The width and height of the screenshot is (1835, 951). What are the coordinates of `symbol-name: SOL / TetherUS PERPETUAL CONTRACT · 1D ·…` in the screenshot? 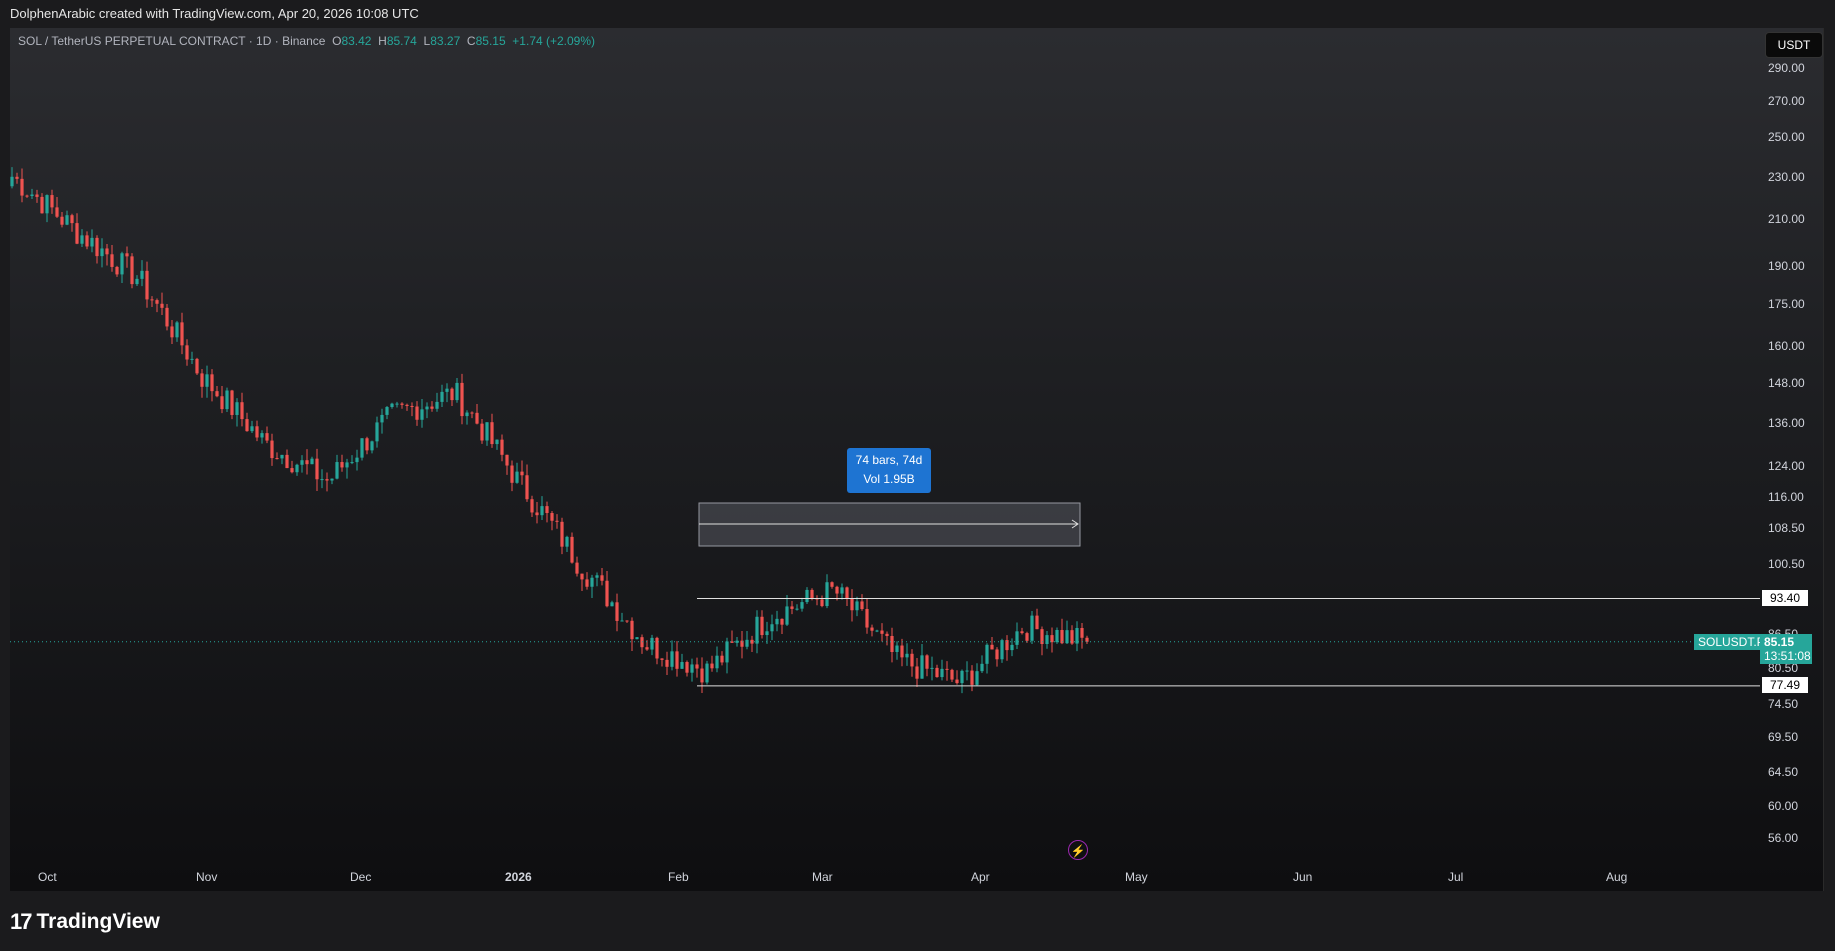 It's located at (172, 41).